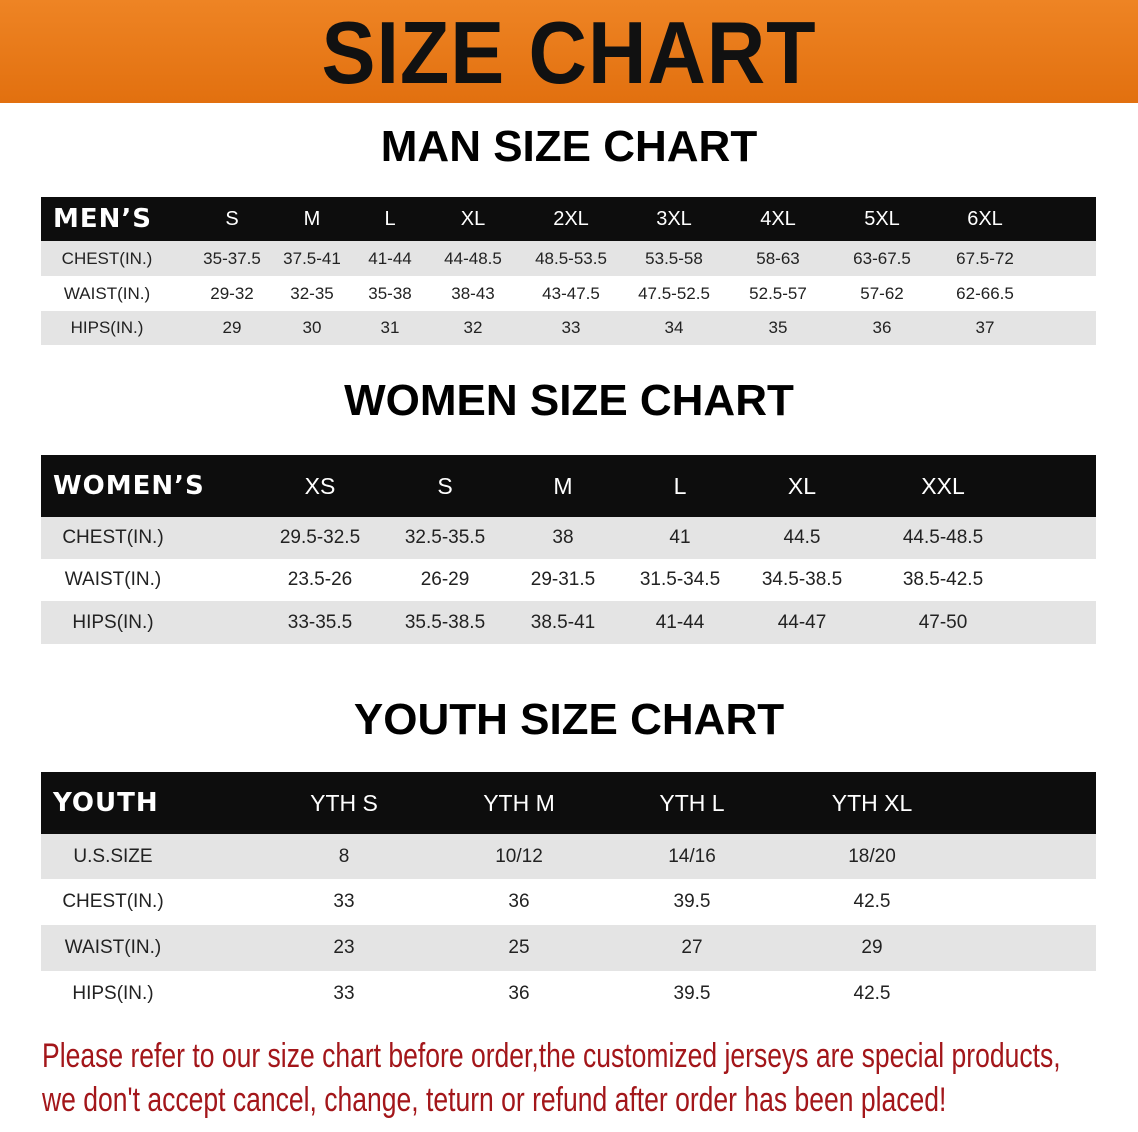 The width and height of the screenshot is (1138, 1132). I want to click on size-header: 2XL, so click(571, 218).